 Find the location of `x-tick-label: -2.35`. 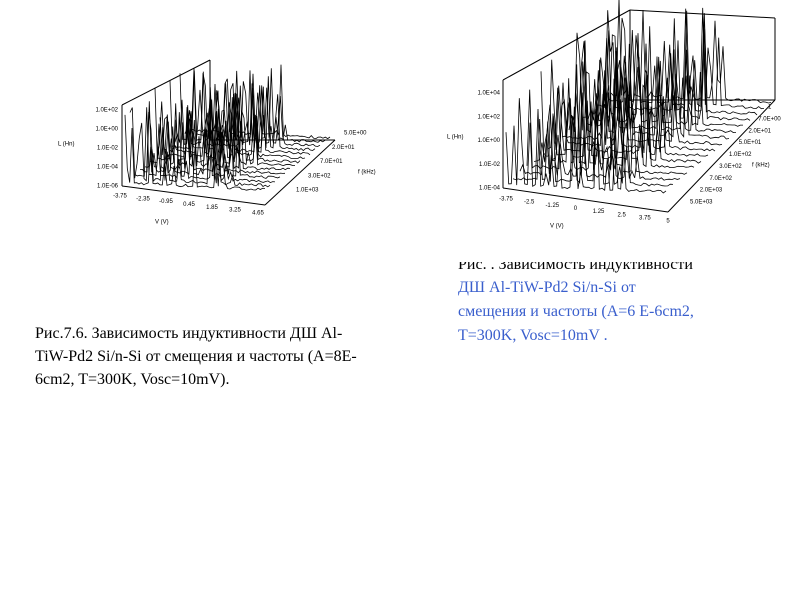

x-tick-label: -2.35 is located at coordinates (143, 199).